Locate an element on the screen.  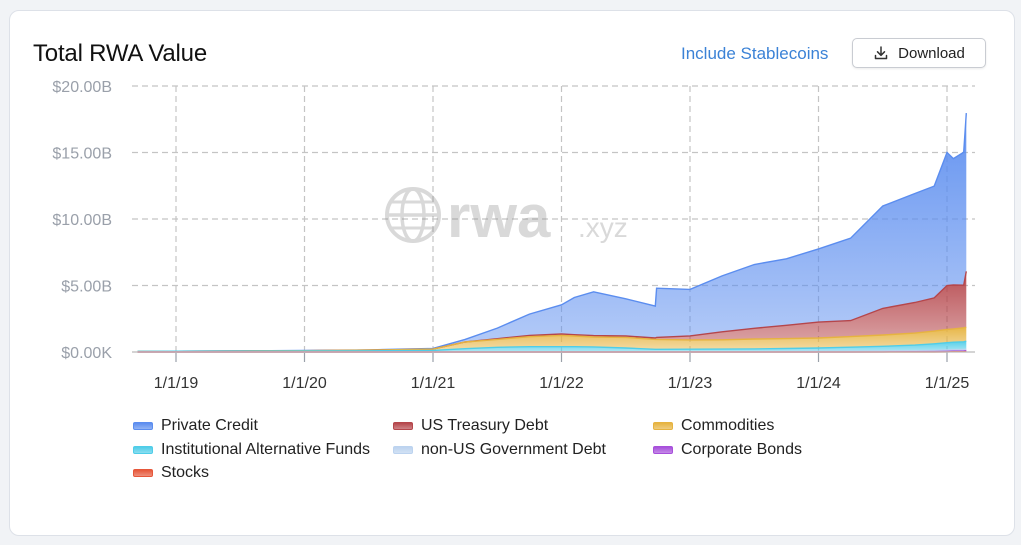
include-stablecoins-link: Include Stablecoins is located at coordinates (755, 53).